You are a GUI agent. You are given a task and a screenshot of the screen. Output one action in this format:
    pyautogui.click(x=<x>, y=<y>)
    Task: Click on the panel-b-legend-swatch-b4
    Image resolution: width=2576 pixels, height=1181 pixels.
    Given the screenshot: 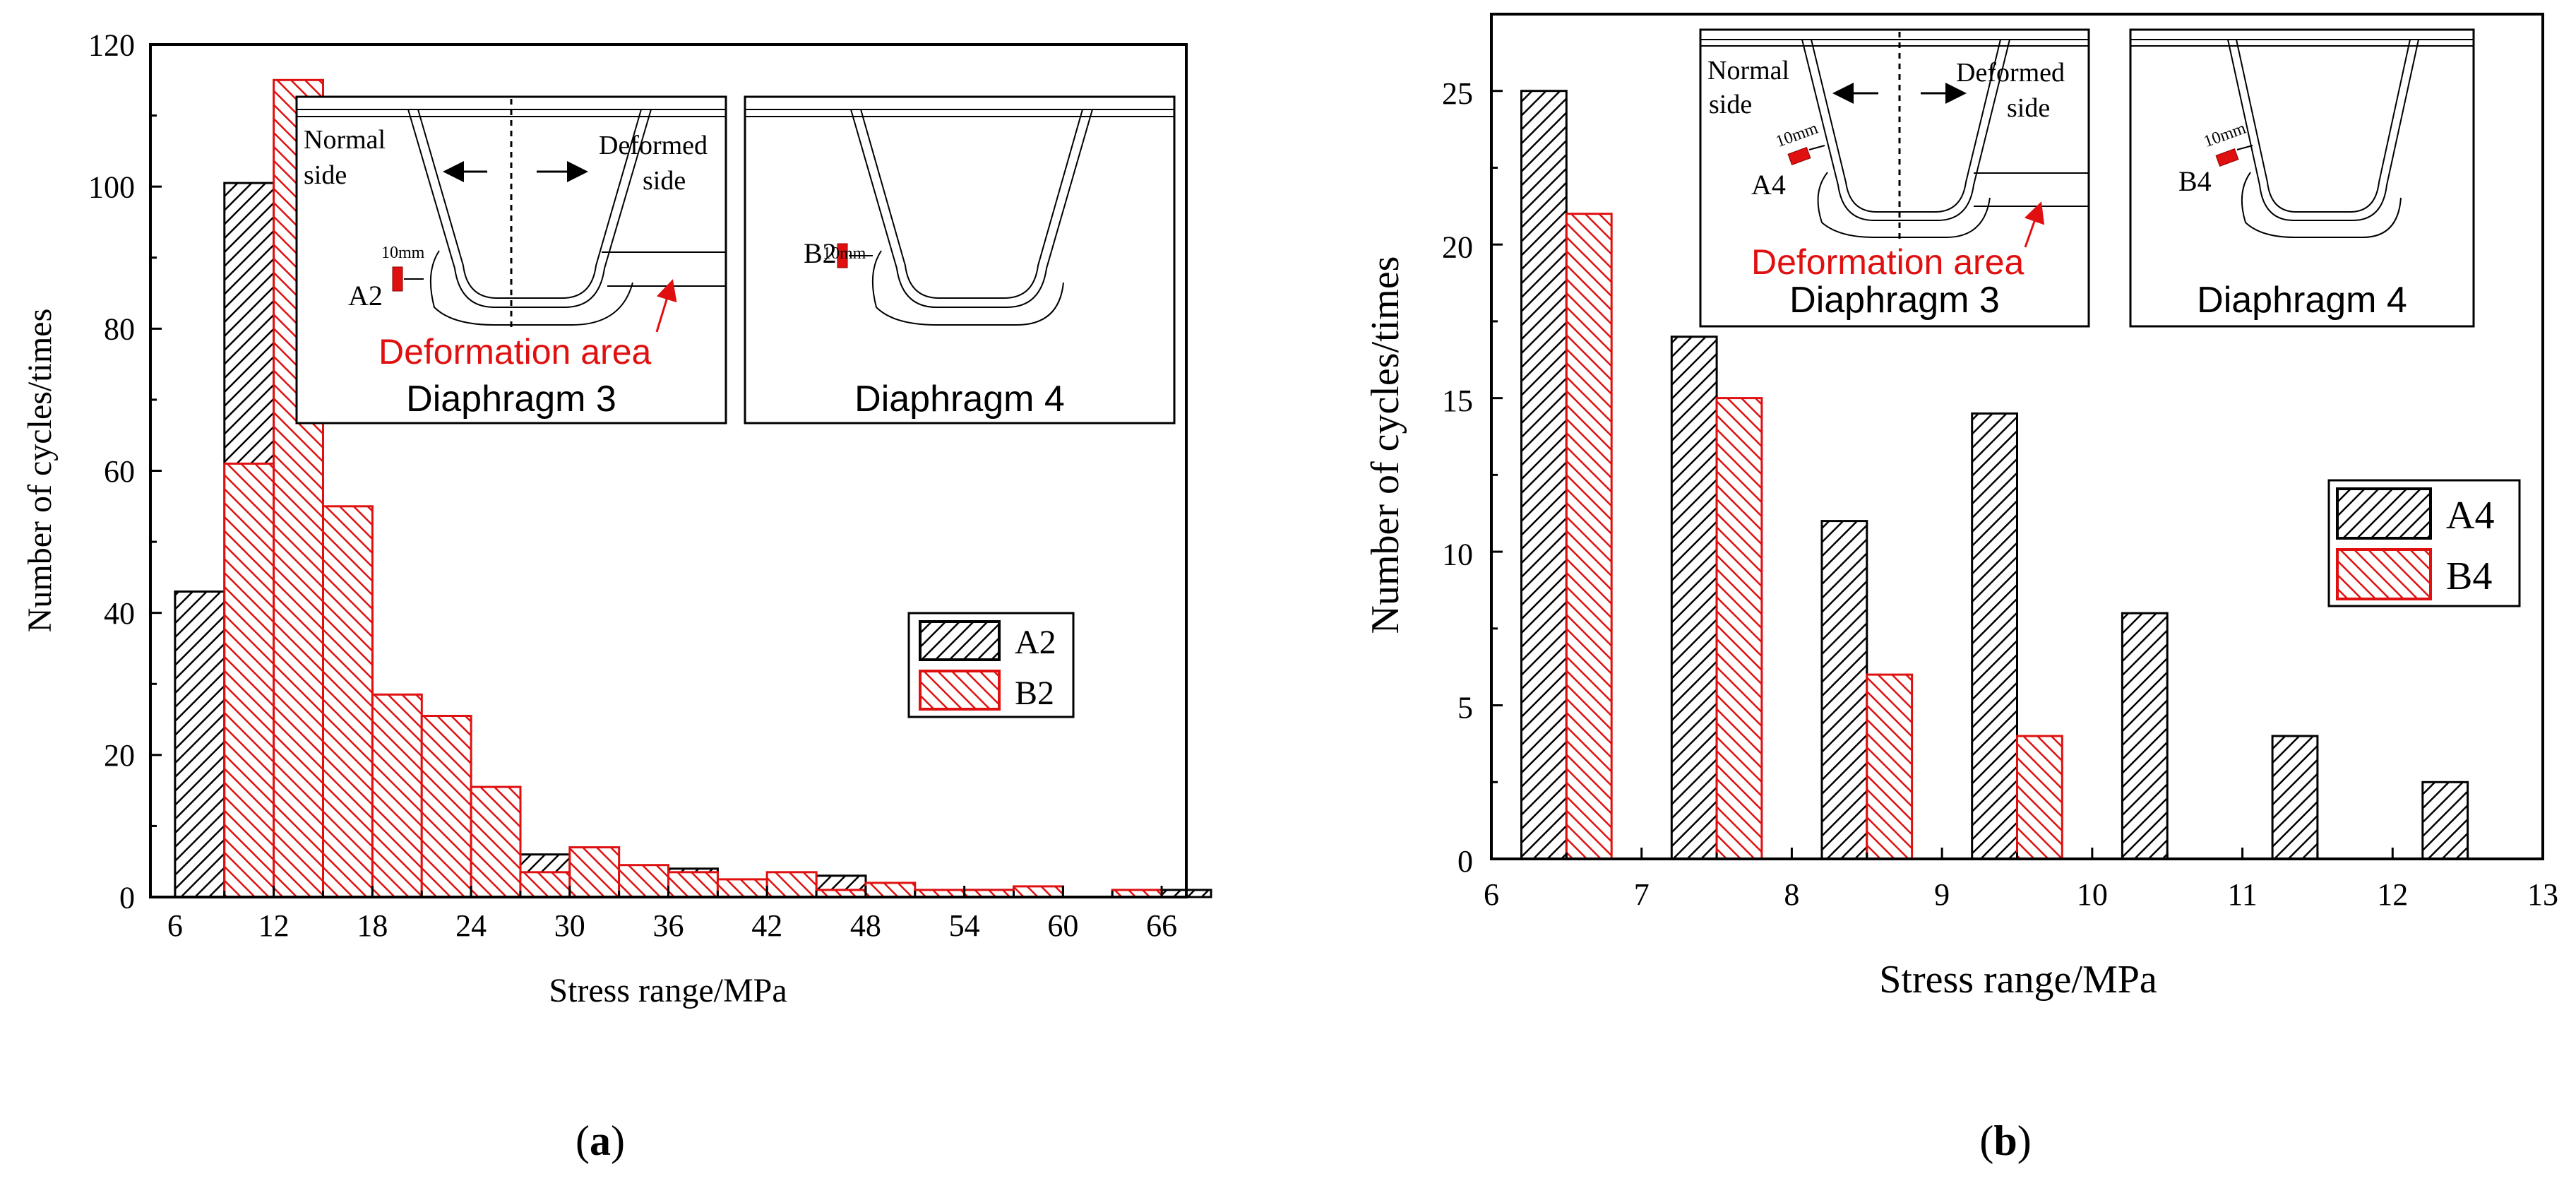 What is the action you would take?
    pyautogui.click(x=2384, y=574)
    